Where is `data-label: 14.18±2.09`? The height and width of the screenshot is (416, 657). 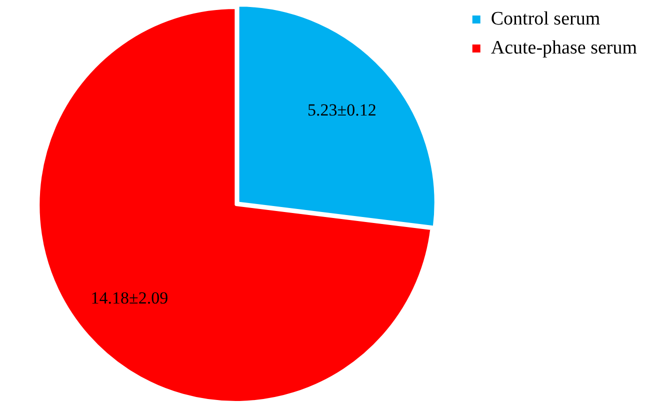
data-label: 14.18±2.09 is located at coordinates (129, 298).